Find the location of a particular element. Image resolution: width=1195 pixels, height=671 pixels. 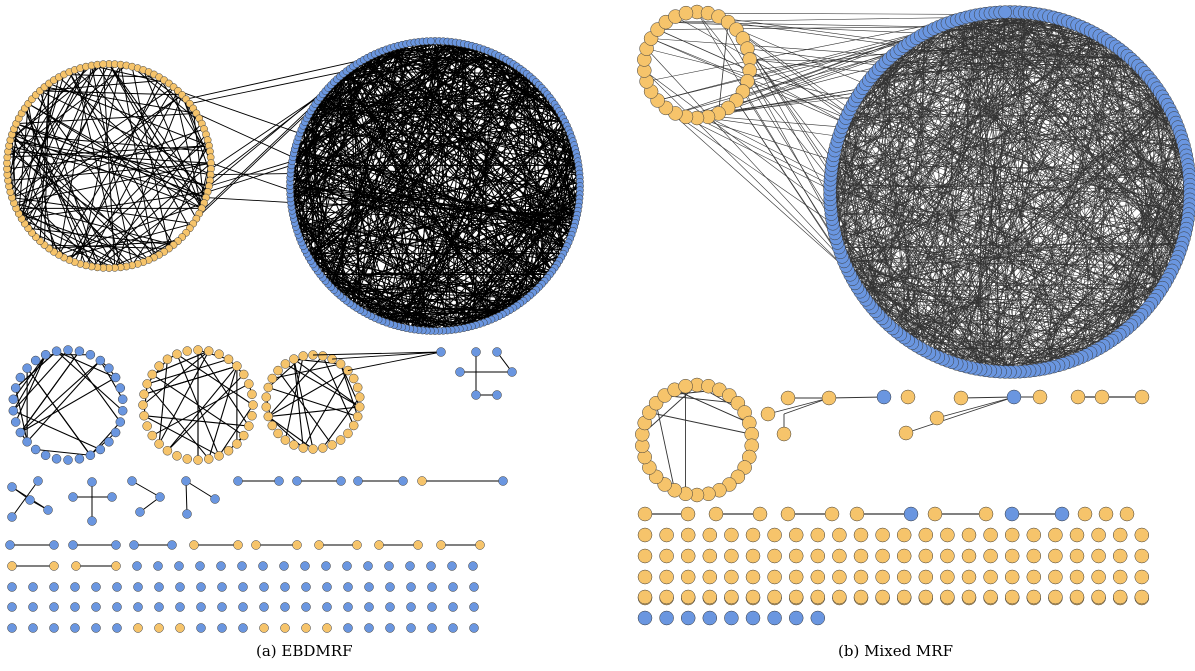

isolated-nodes-b is located at coordinates (893, 566).